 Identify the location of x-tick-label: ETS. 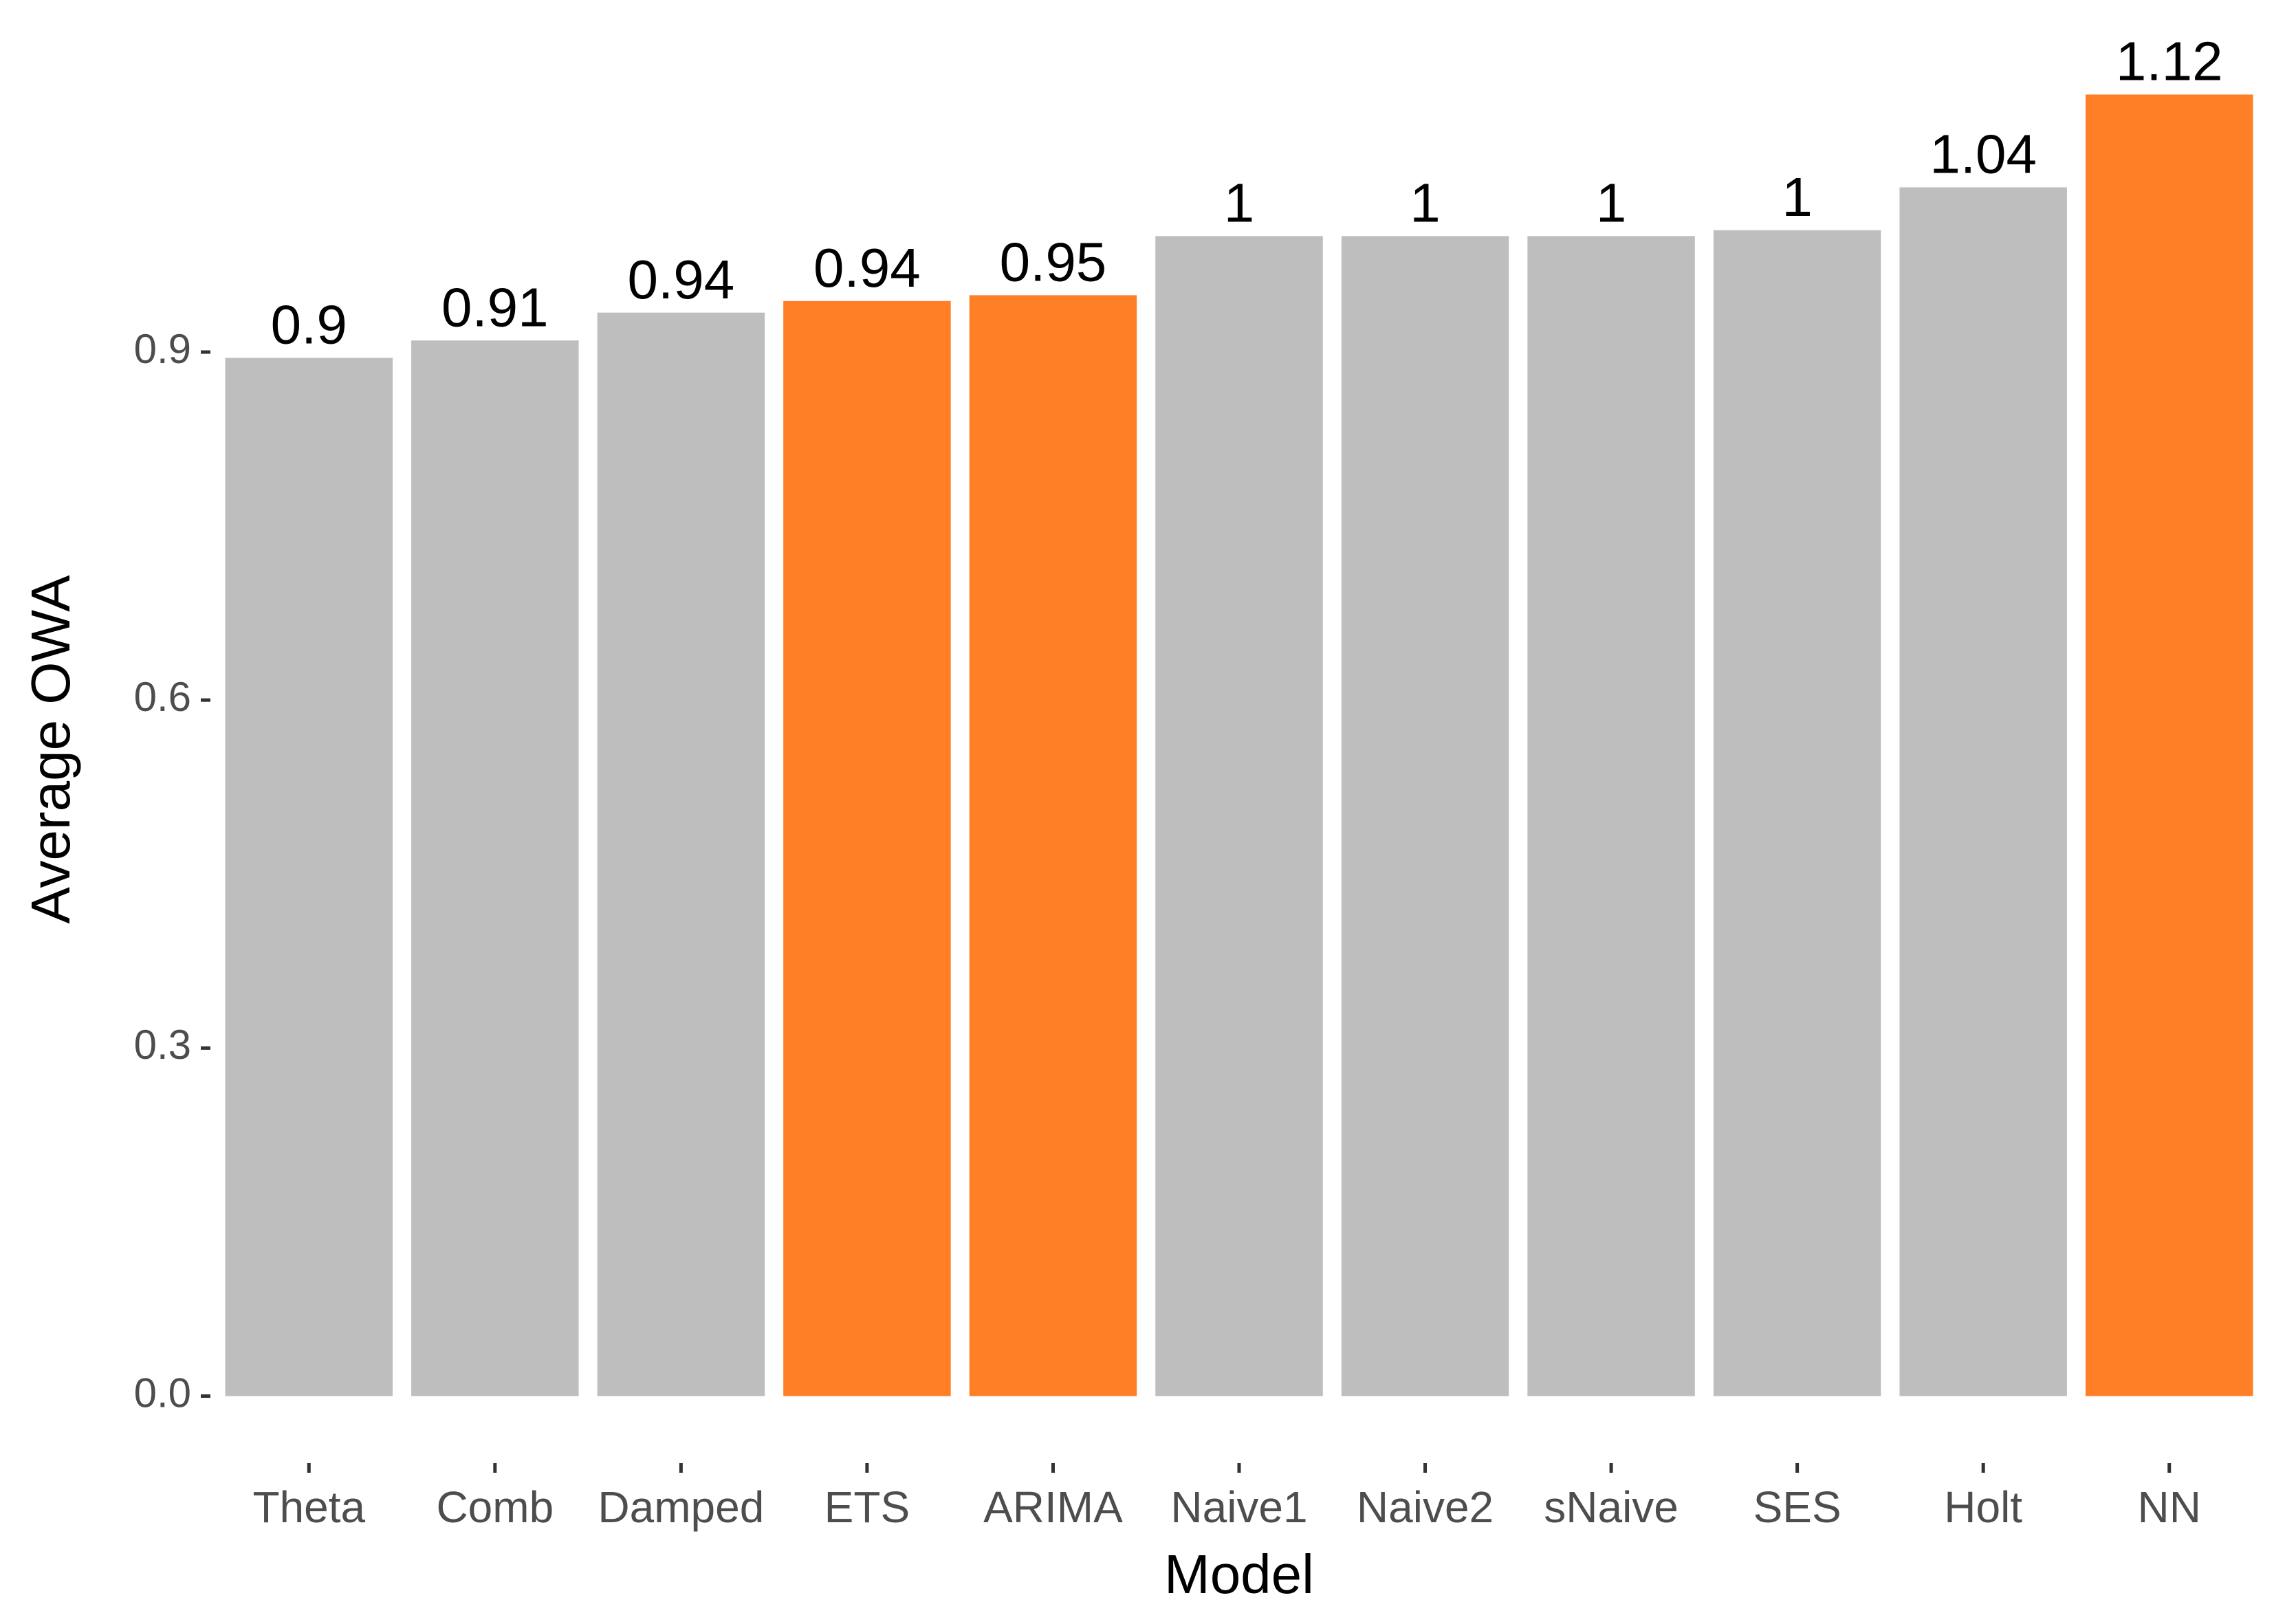
(867, 1507).